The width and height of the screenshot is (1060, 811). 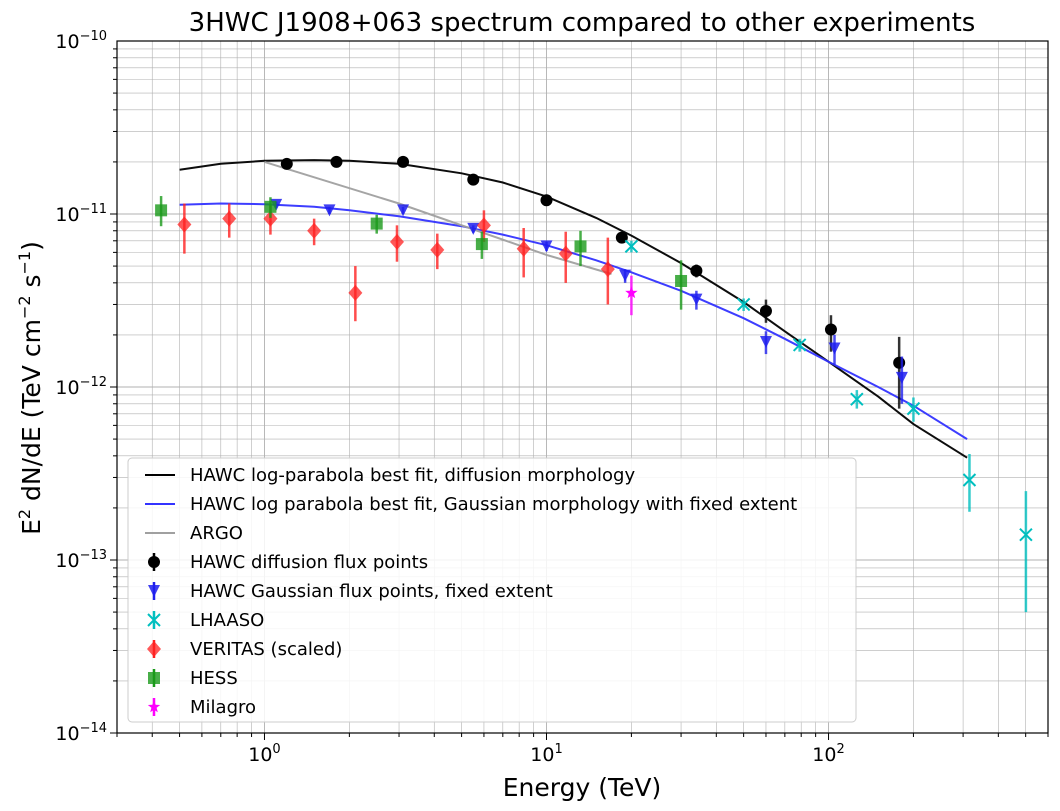 What do you see at coordinates (371, 591) in the screenshot?
I see `legend-label: HAWC Gaussian flux points, fixed extent` at bounding box center [371, 591].